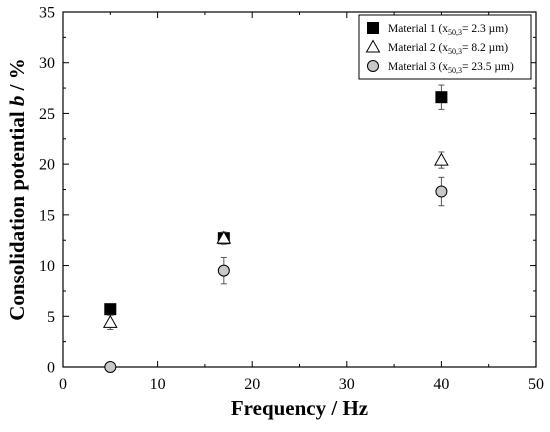  Describe the element at coordinates (536, 384) in the screenshot. I see `x-tick-label: 50` at that location.